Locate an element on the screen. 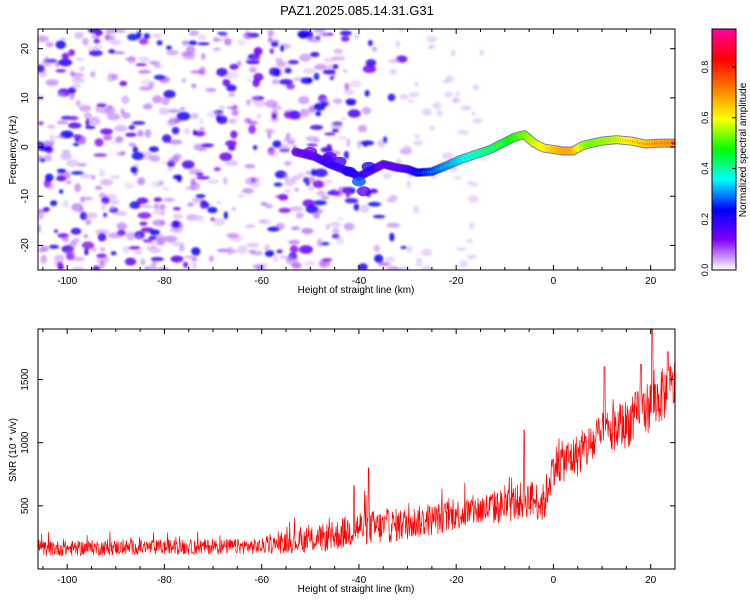 This screenshot has height=600, width=750. spectrogram-ridge is located at coordinates (483, 163).